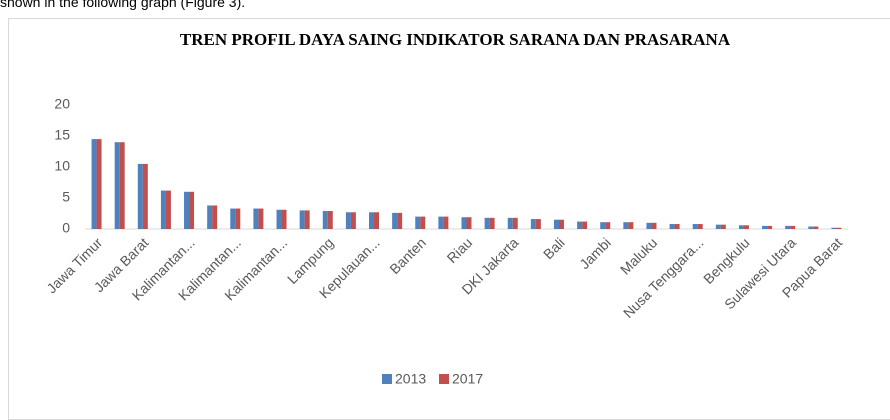  What do you see at coordinates (595, 253) in the screenshot?
I see `x-tick-label: Jambi` at bounding box center [595, 253].